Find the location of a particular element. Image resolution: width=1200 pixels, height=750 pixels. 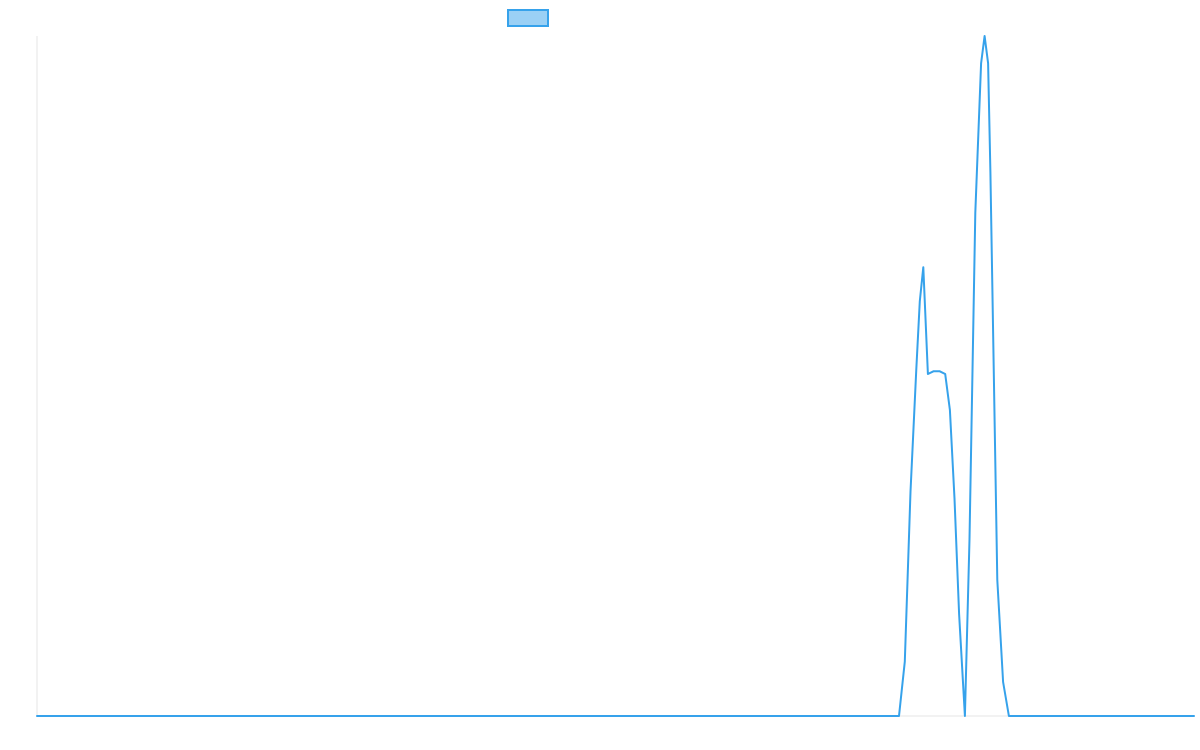

legend-swatch is located at coordinates (528, 18).